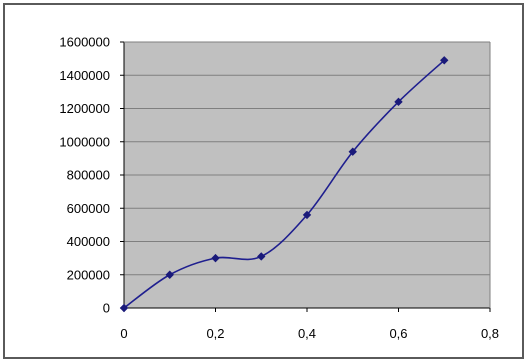  What do you see at coordinates (88, 175) in the screenshot?
I see `y-tick-label-4: 800000` at bounding box center [88, 175].